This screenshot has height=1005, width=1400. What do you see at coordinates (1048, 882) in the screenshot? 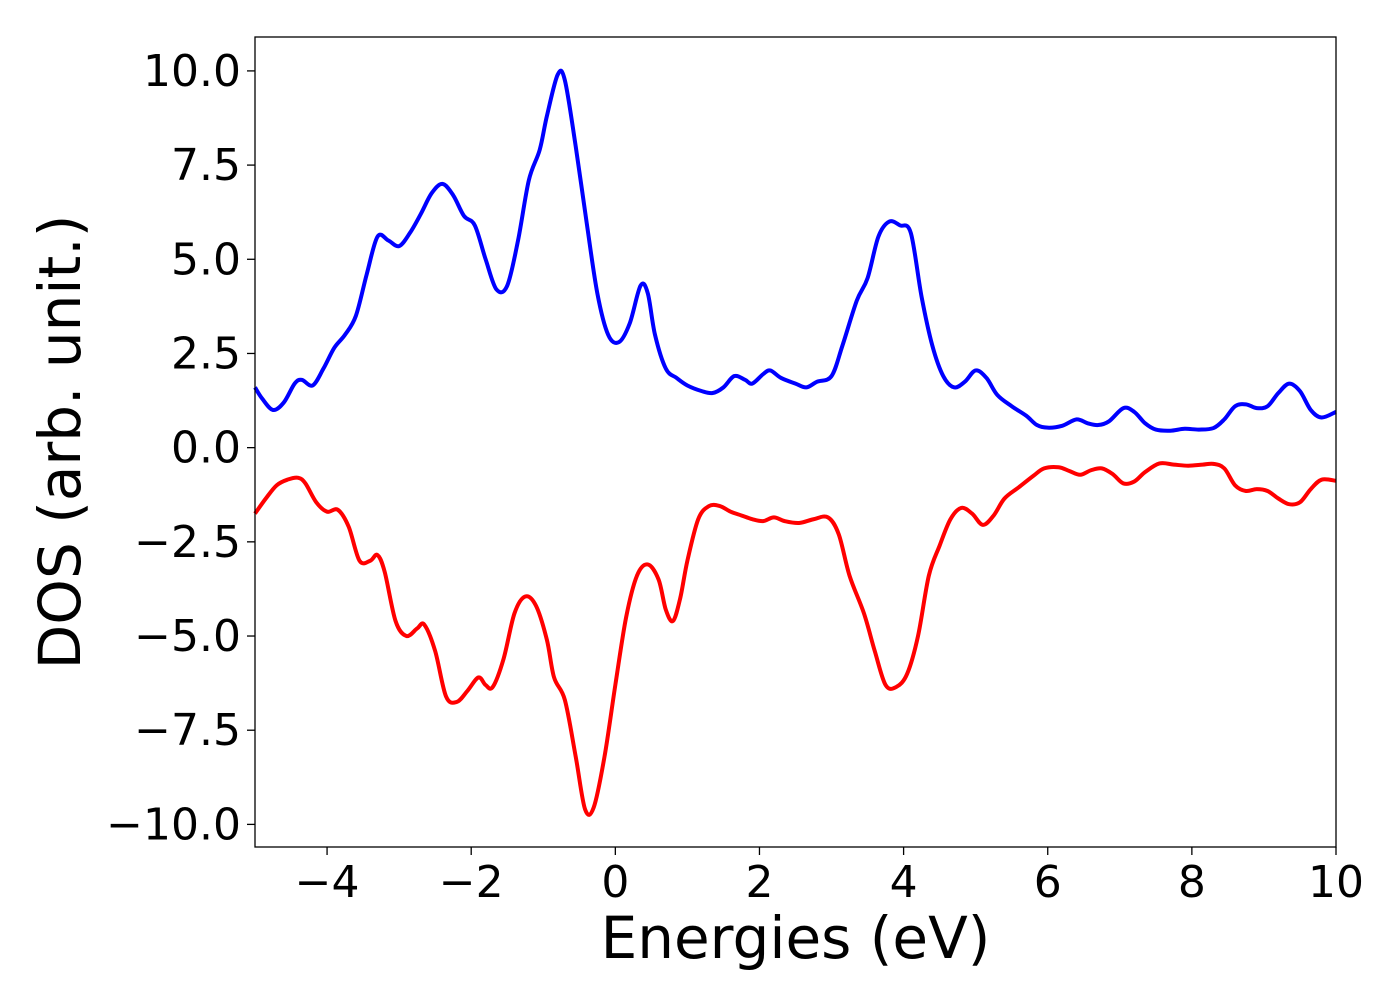
I see `x-tick-label: 6` at bounding box center [1048, 882].